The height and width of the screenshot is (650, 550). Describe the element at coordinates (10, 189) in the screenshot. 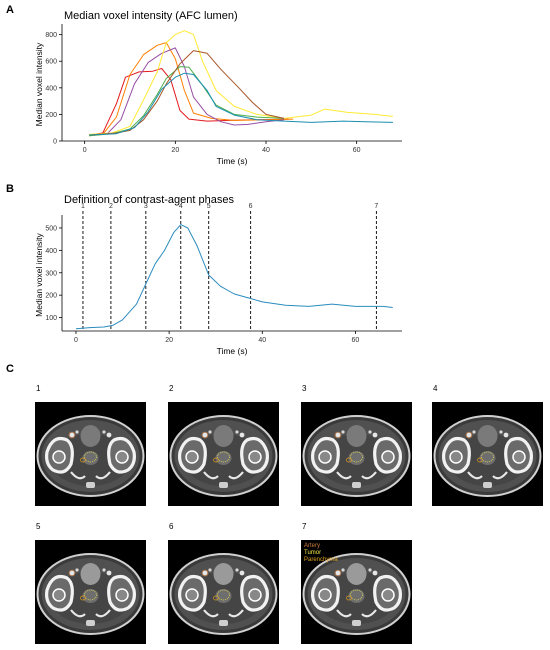

I see `panel-letter-b: B` at that location.